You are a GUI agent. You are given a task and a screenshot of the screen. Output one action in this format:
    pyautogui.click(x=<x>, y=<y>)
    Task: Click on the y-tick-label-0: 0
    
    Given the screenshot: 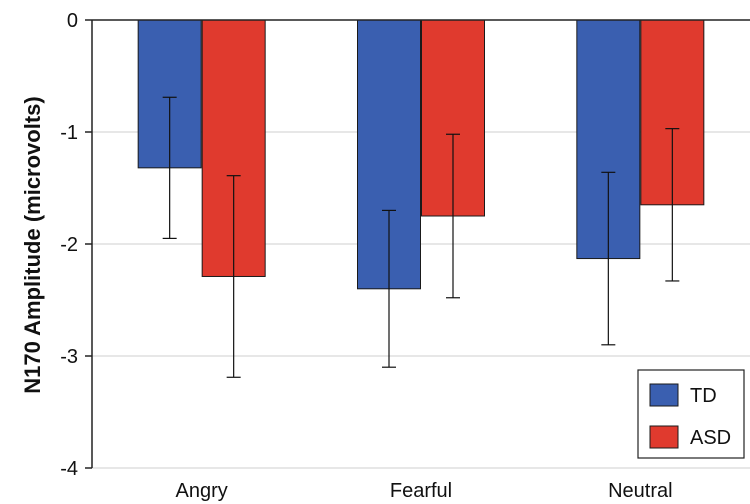 What is the action you would take?
    pyautogui.click(x=72, y=21)
    